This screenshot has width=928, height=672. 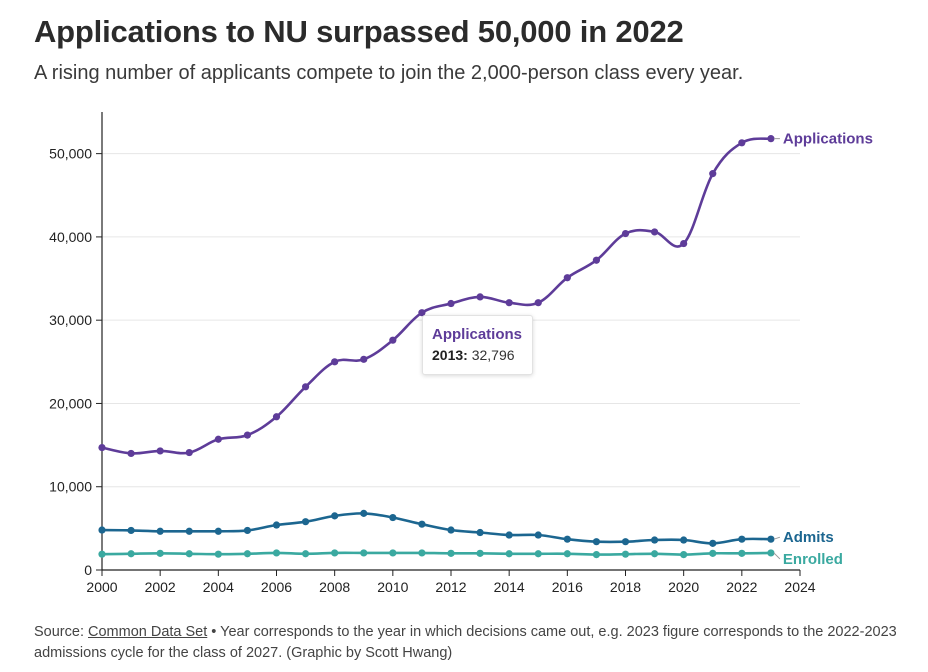 What do you see at coordinates (148, 632) in the screenshot?
I see `source-link: Common Data Set` at bounding box center [148, 632].